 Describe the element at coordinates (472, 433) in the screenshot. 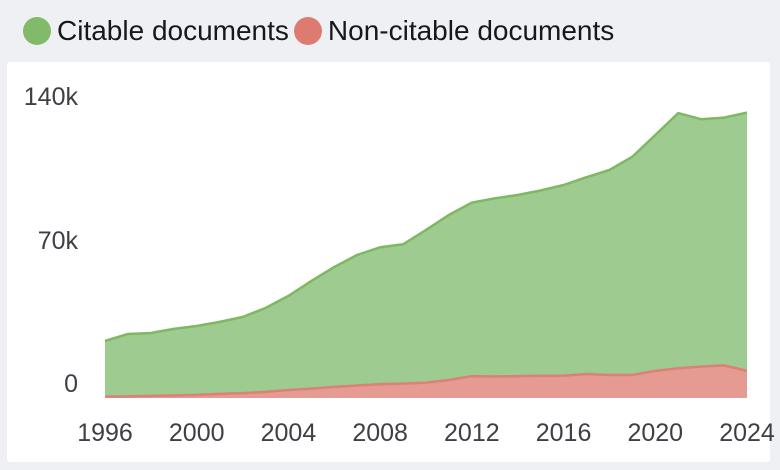

I see `x-axis-tick-label: 2012` at that location.